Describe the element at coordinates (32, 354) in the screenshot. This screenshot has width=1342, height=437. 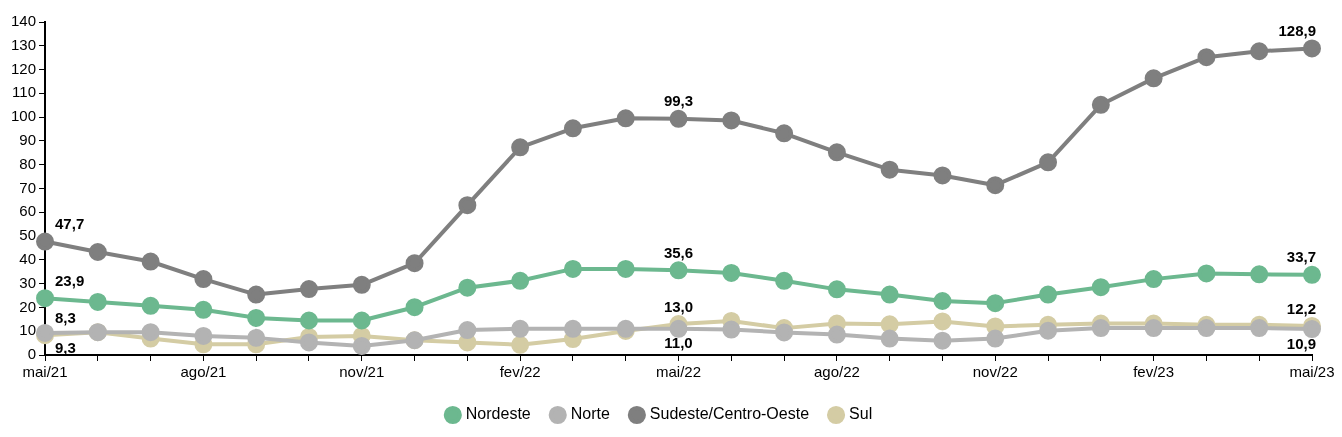
I see `y-tick-label: 0` at that location.